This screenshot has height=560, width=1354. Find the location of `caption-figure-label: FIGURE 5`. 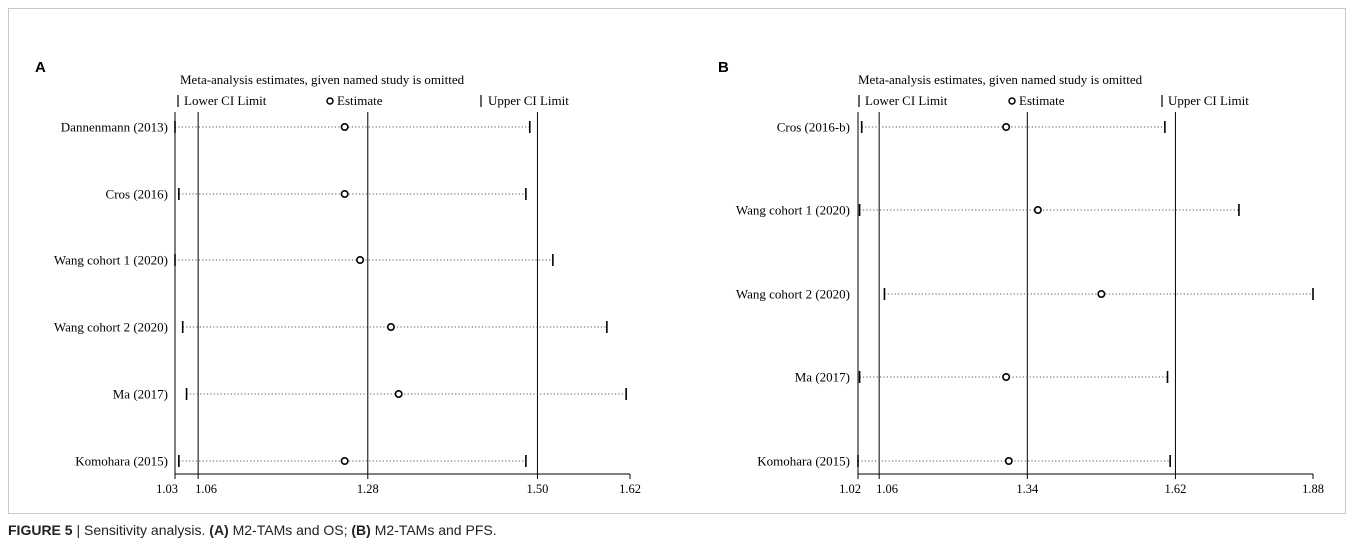

caption-figure-label: FIGURE 5 is located at coordinates (40, 530).